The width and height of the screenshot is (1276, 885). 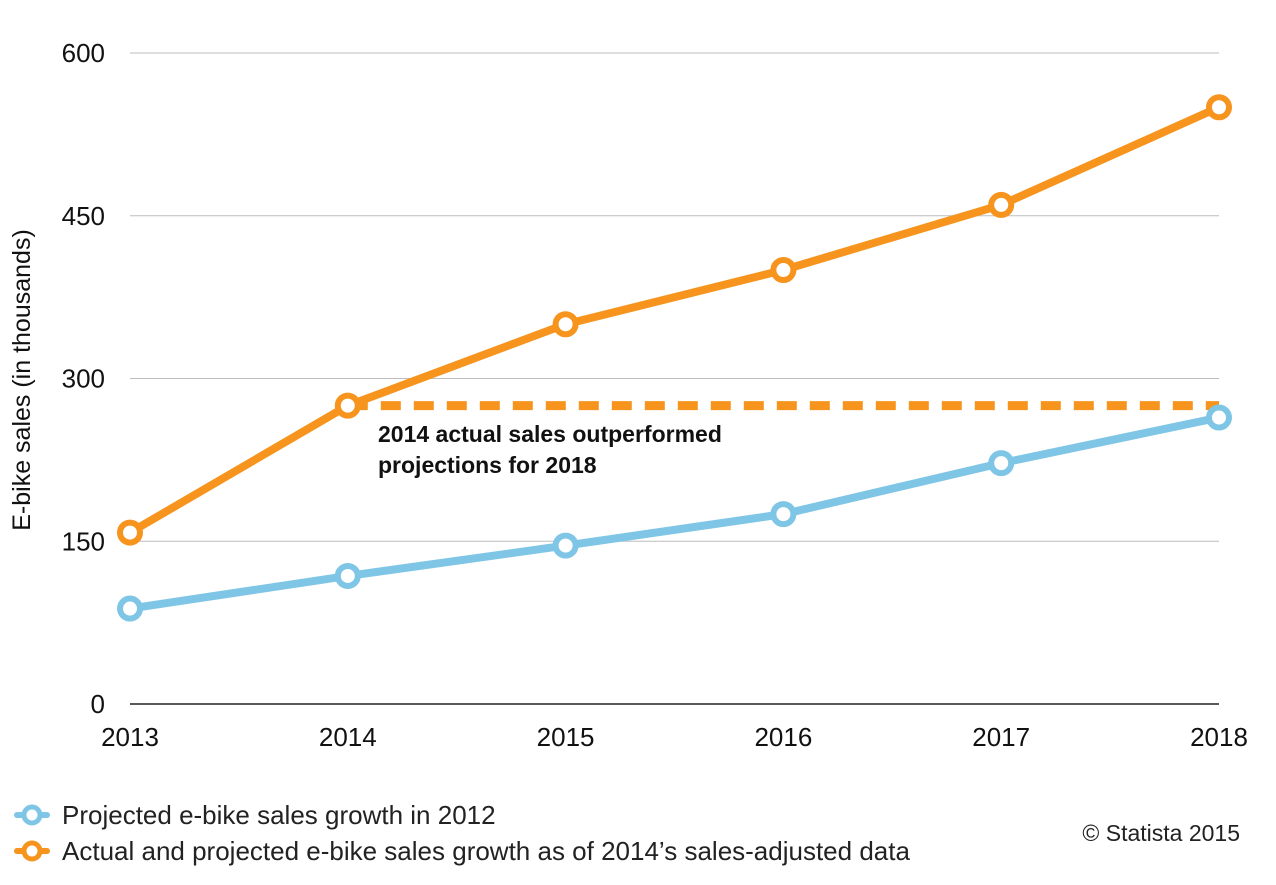 I want to click on x-tick-label-2017: 2017, so click(x=1001, y=737).